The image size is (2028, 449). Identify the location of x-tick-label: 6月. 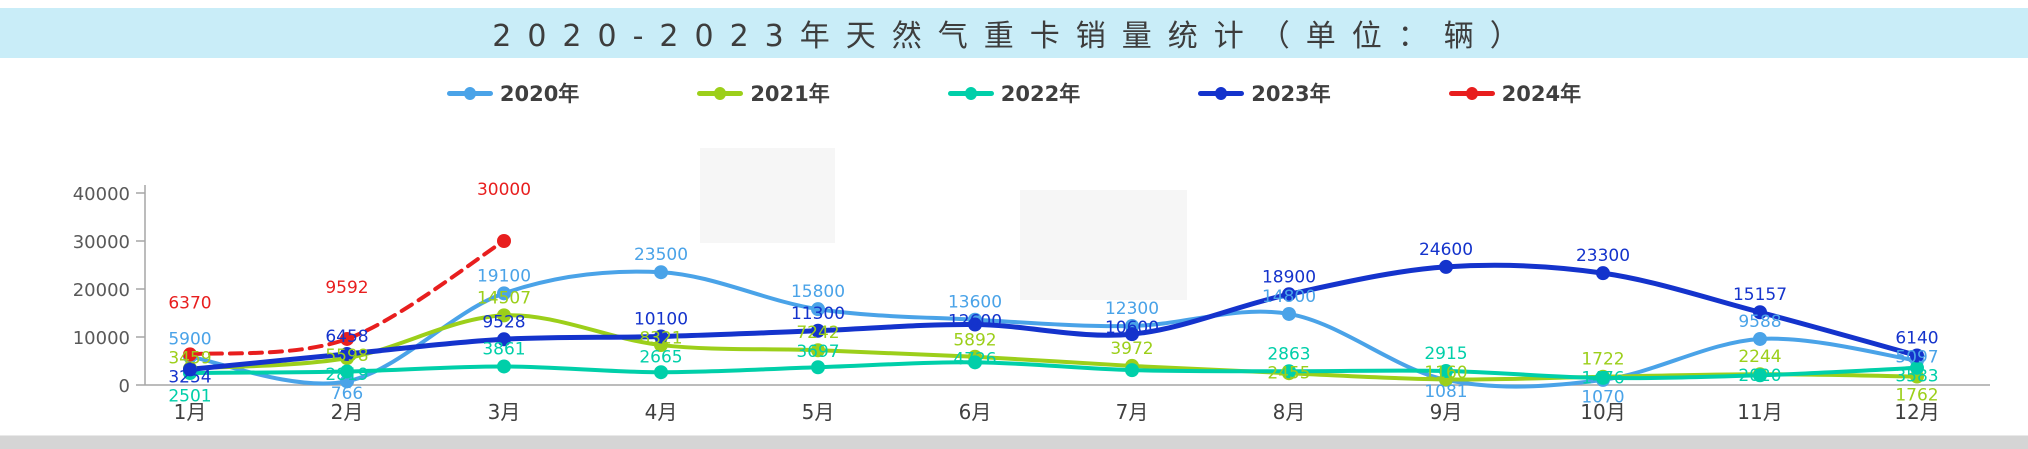
(975, 412).